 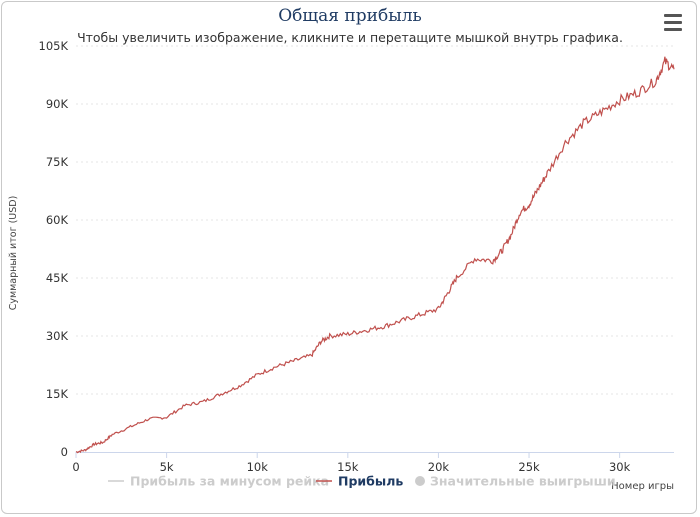 I want to click on legend-item: Значительные выигрыши, so click(x=515, y=481).